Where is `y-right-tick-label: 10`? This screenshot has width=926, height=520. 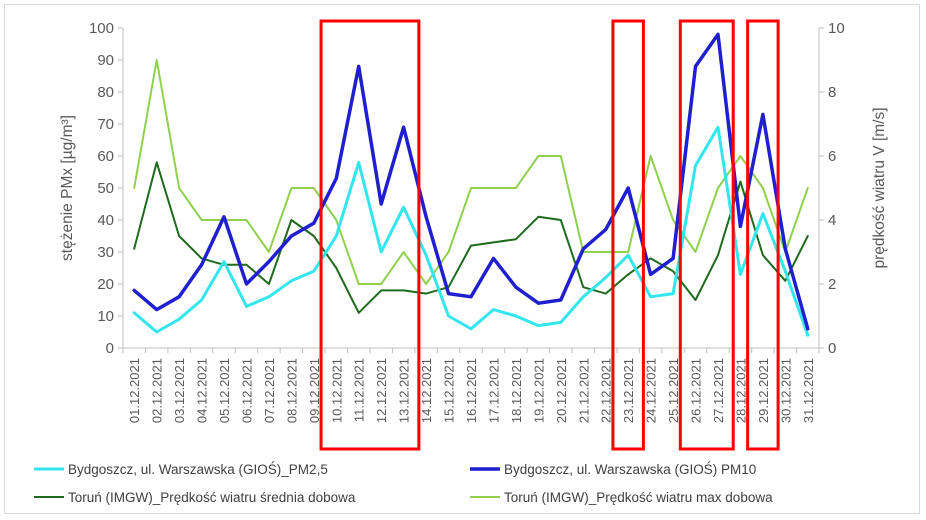 y-right-tick-label: 10 is located at coordinates (836, 28).